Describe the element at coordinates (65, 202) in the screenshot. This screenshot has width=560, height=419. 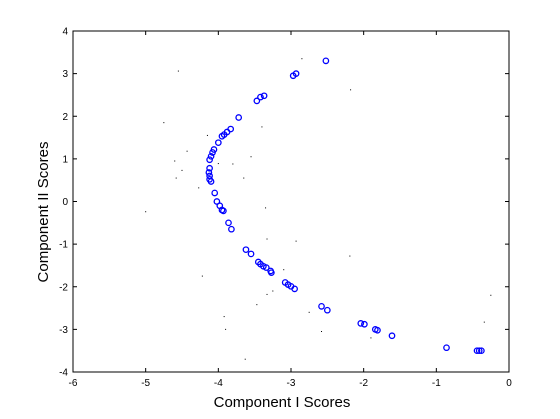
I see `y-tick-label: 0` at that location.